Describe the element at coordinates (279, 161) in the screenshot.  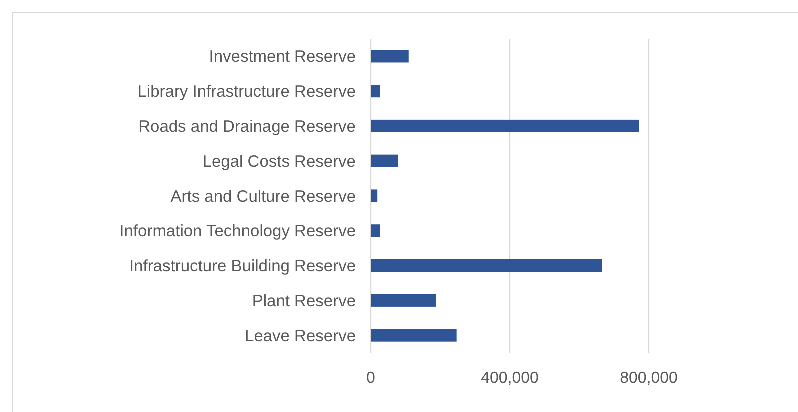
I see `y-tick-label: Legal Costs Reserve` at that location.